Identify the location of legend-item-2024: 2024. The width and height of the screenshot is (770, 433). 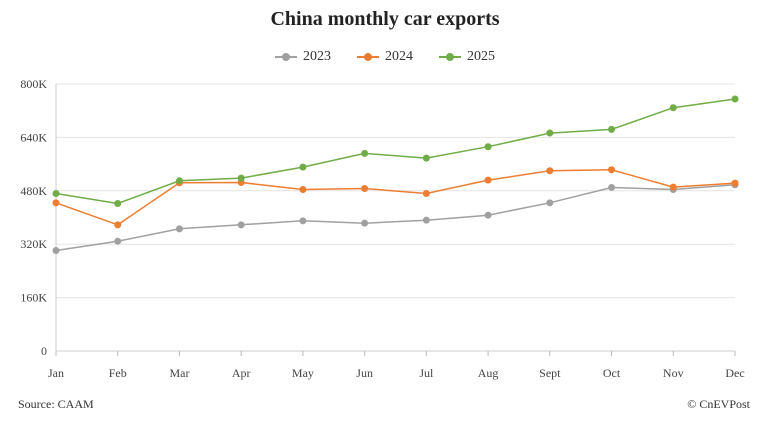
(385, 57).